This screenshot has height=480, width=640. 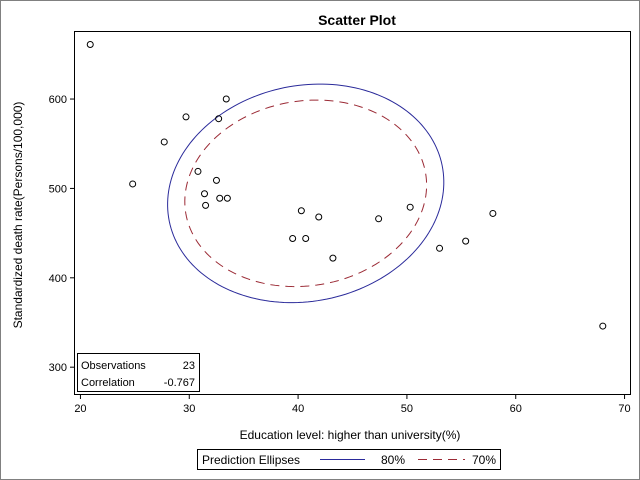 What do you see at coordinates (113, 366) in the screenshot?
I see `stat-label-observations: Observations` at bounding box center [113, 366].